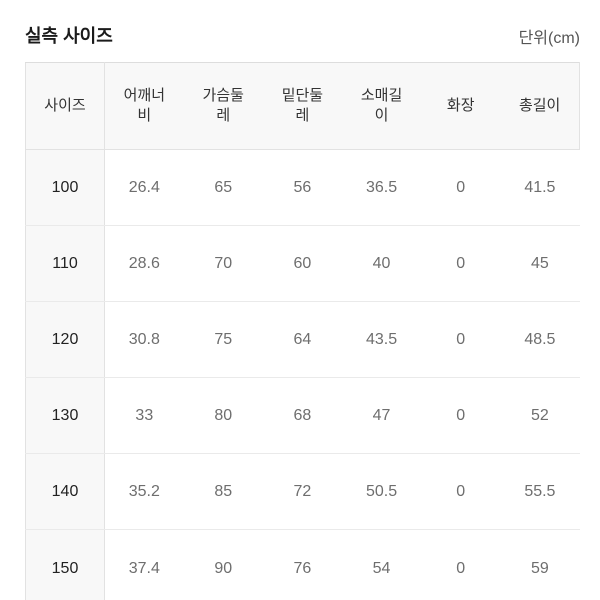  What do you see at coordinates (69, 36) in the screenshot?
I see `page-title: 실측 사이즈` at bounding box center [69, 36].